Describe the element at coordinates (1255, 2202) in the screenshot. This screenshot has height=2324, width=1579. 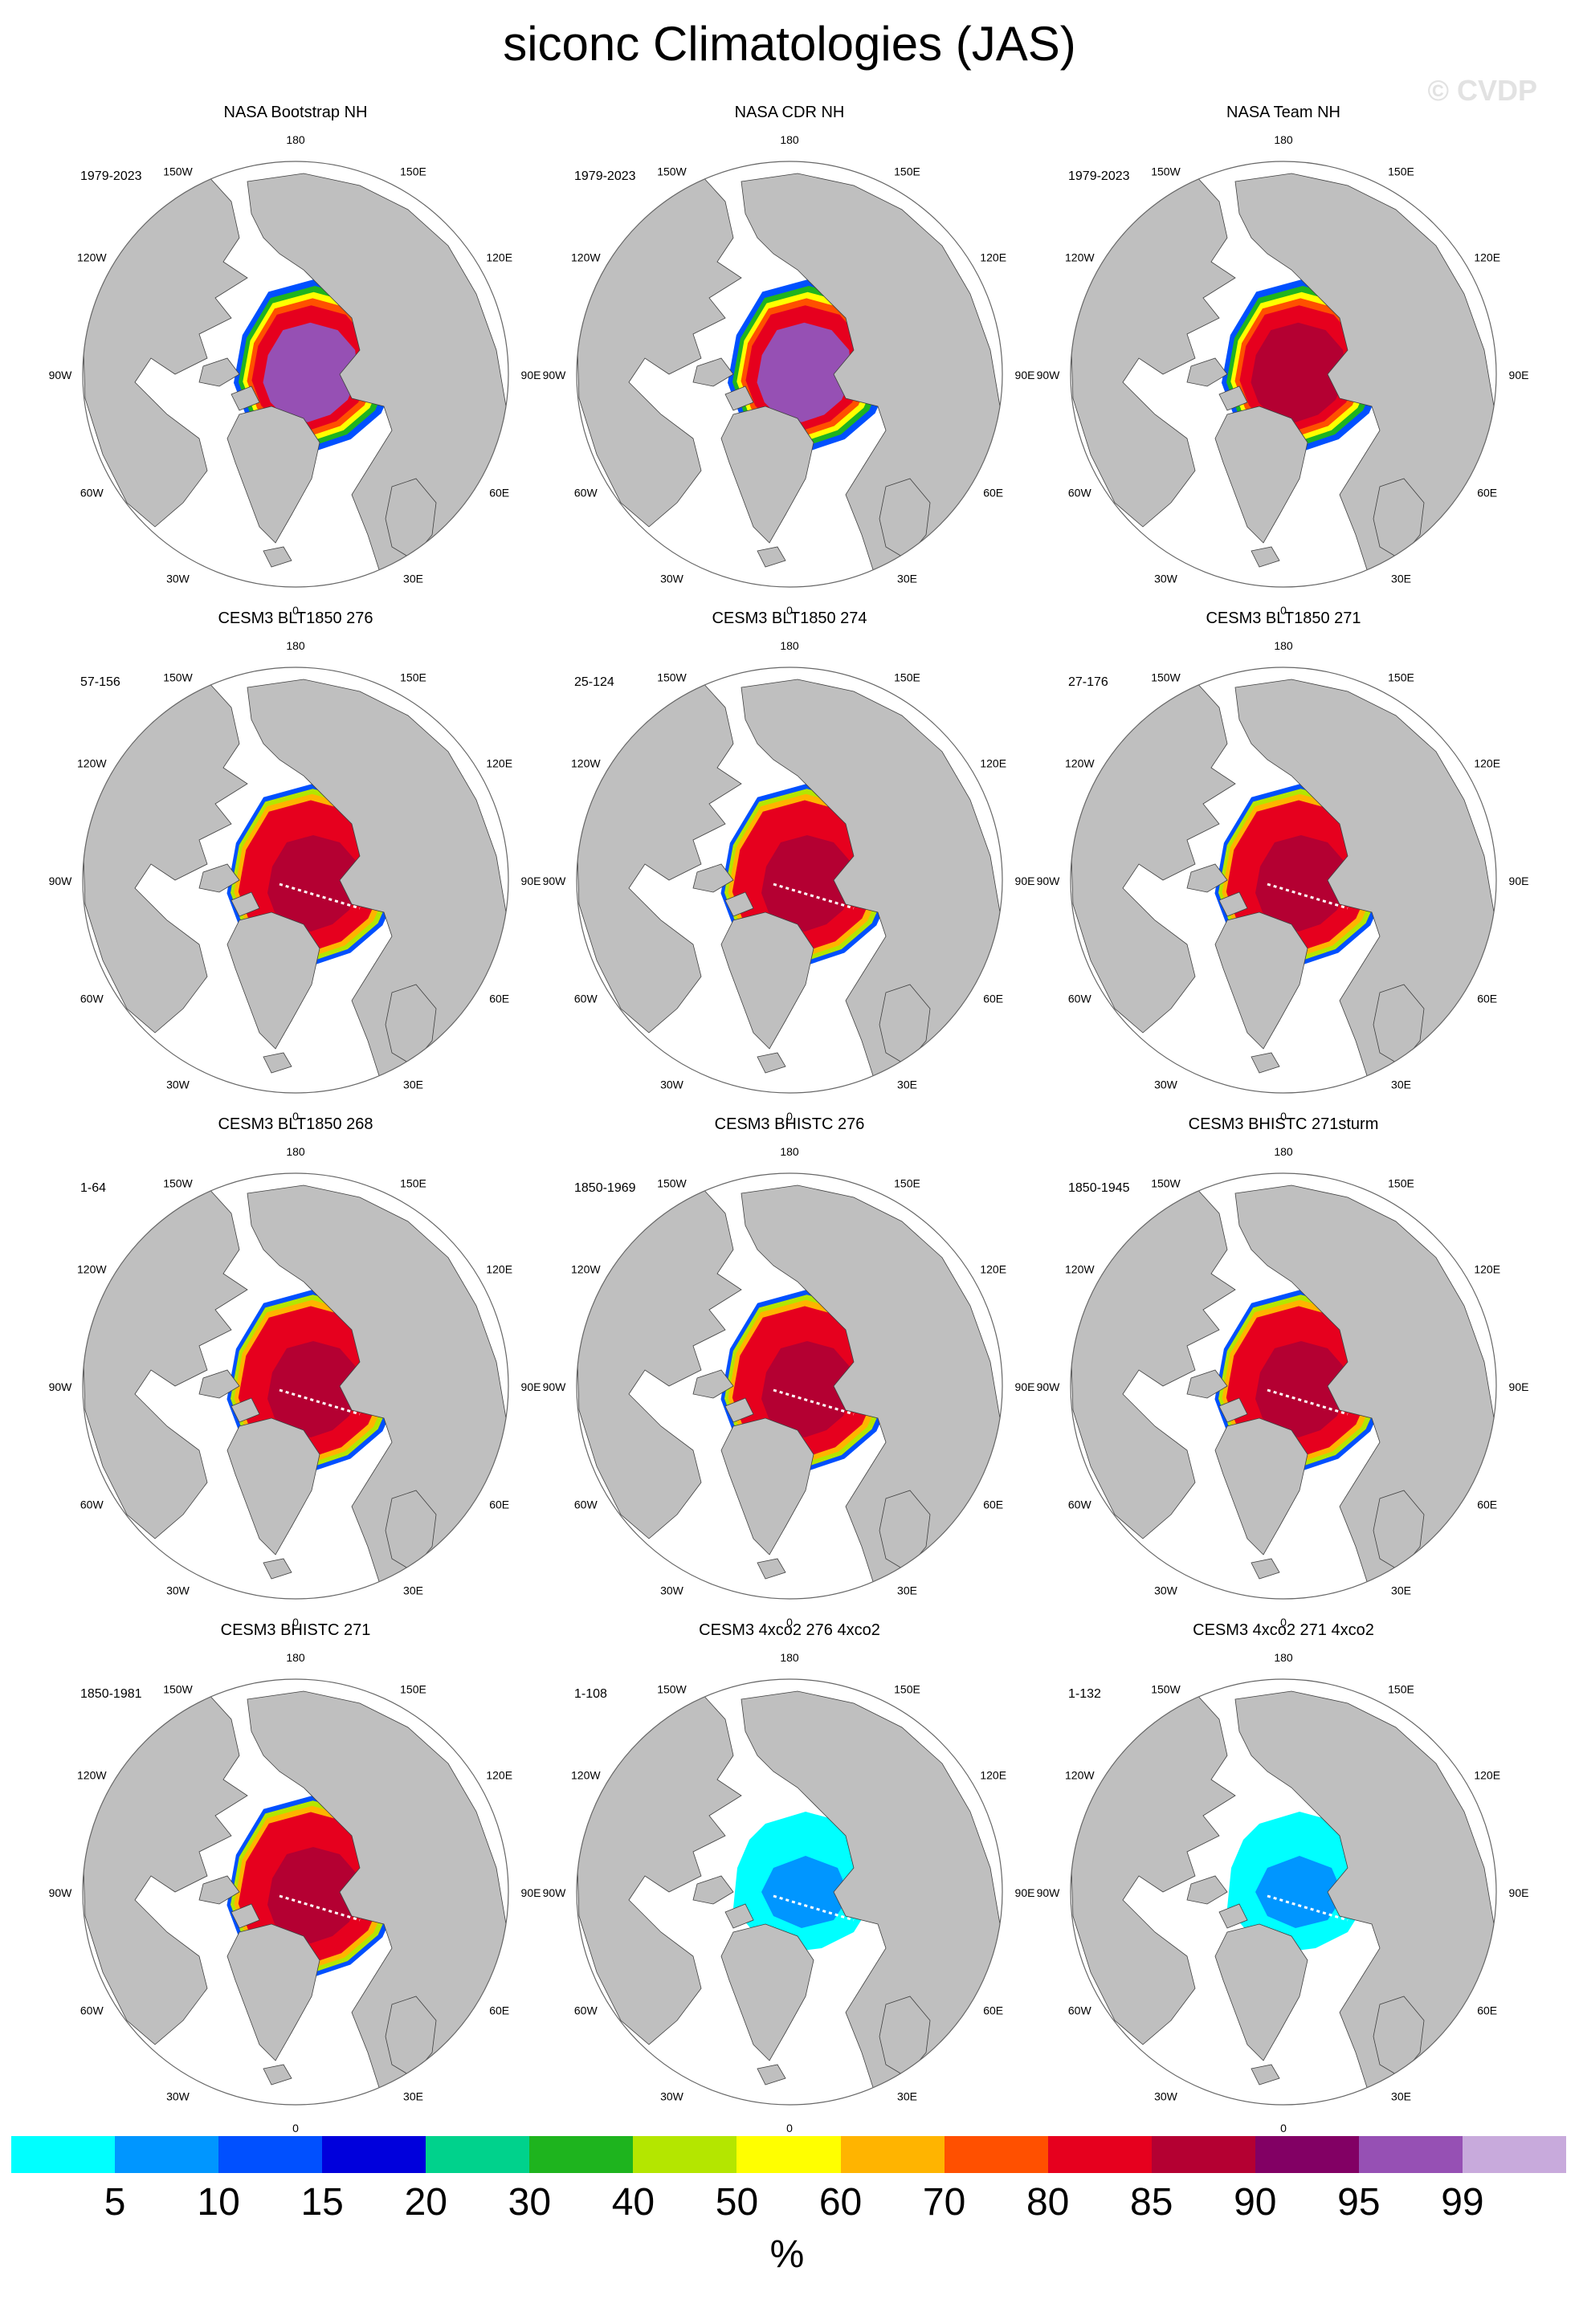
I see `colorbar-label: 90` at that location.